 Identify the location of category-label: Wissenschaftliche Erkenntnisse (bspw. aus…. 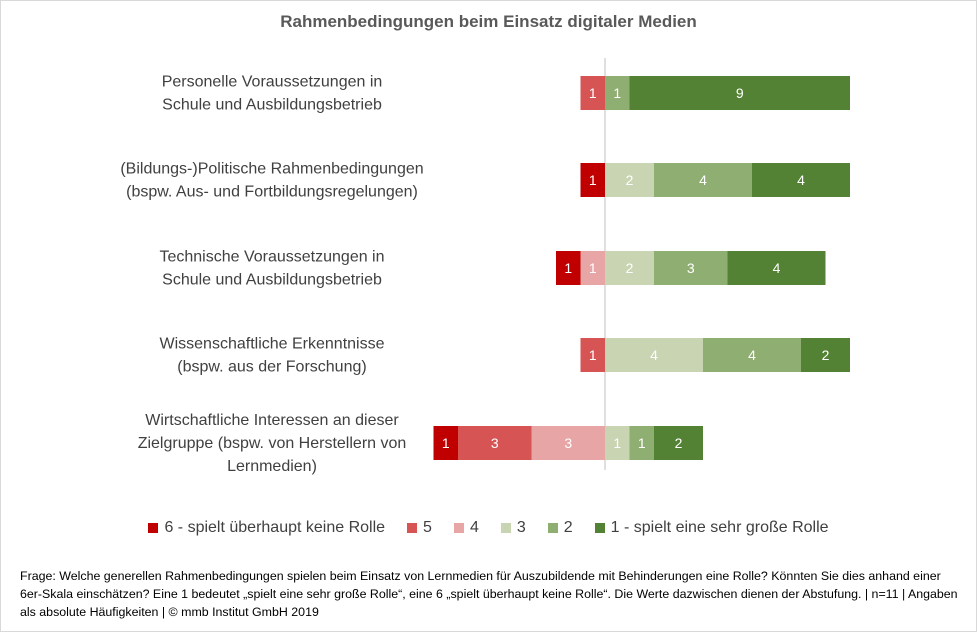
(272, 356).